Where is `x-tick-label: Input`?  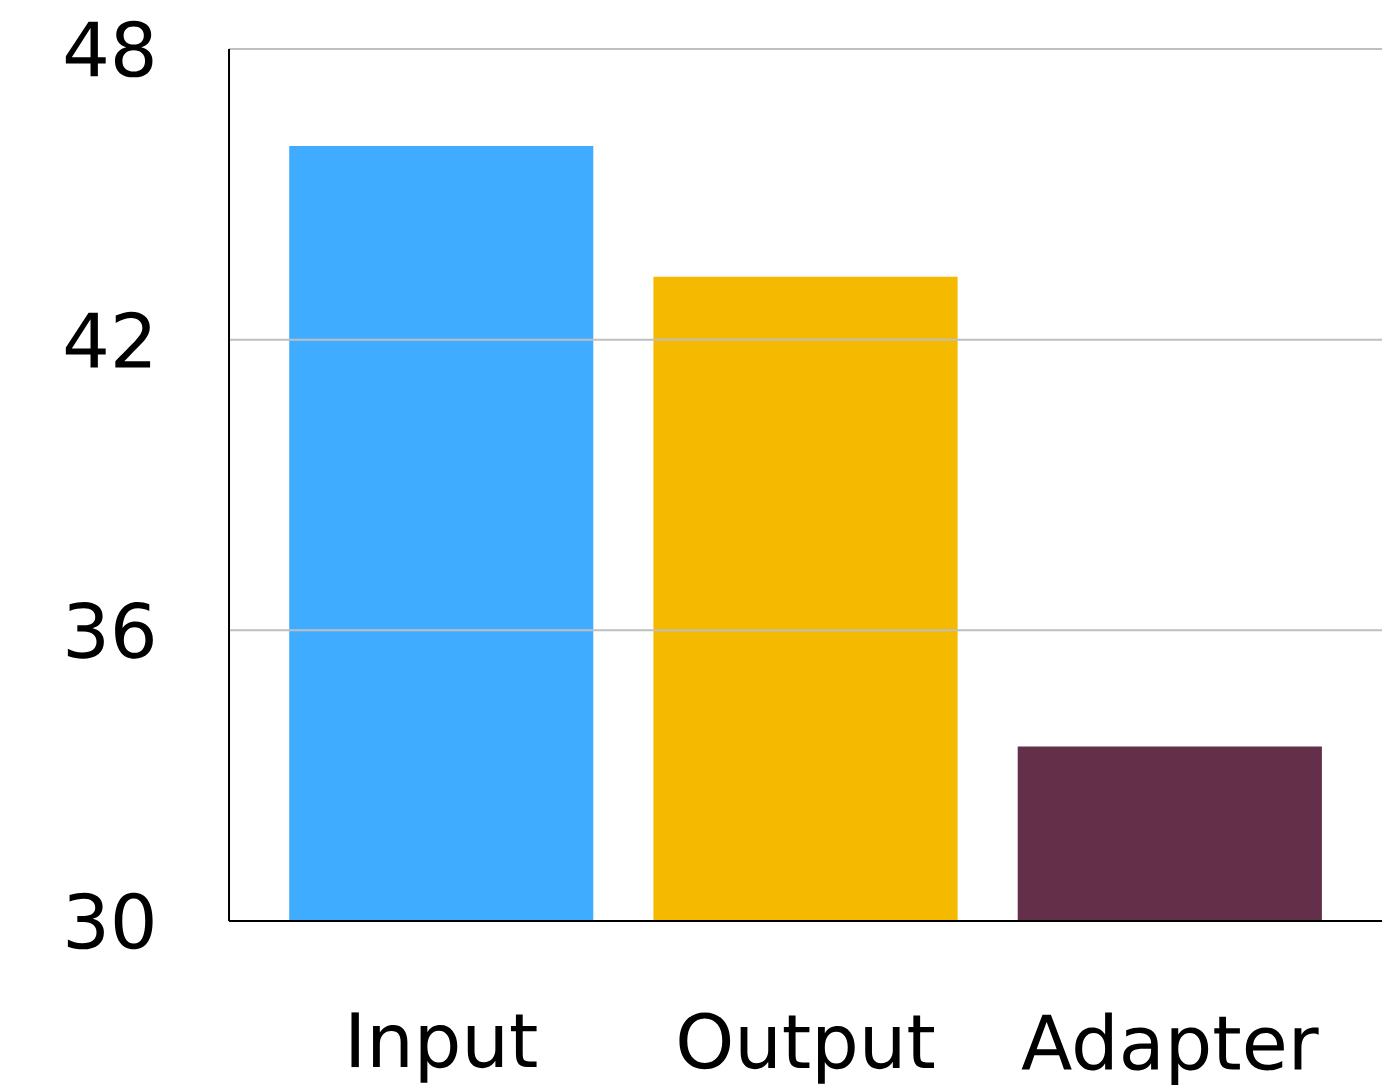
x-tick-label: Input is located at coordinates (444, 1047).